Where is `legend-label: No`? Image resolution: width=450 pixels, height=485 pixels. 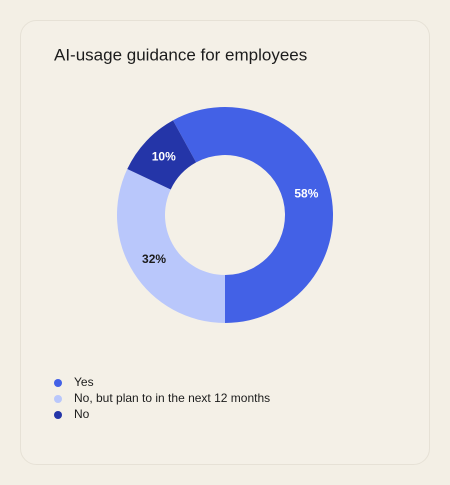 legend-label: No is located at coordinates (82, 414).